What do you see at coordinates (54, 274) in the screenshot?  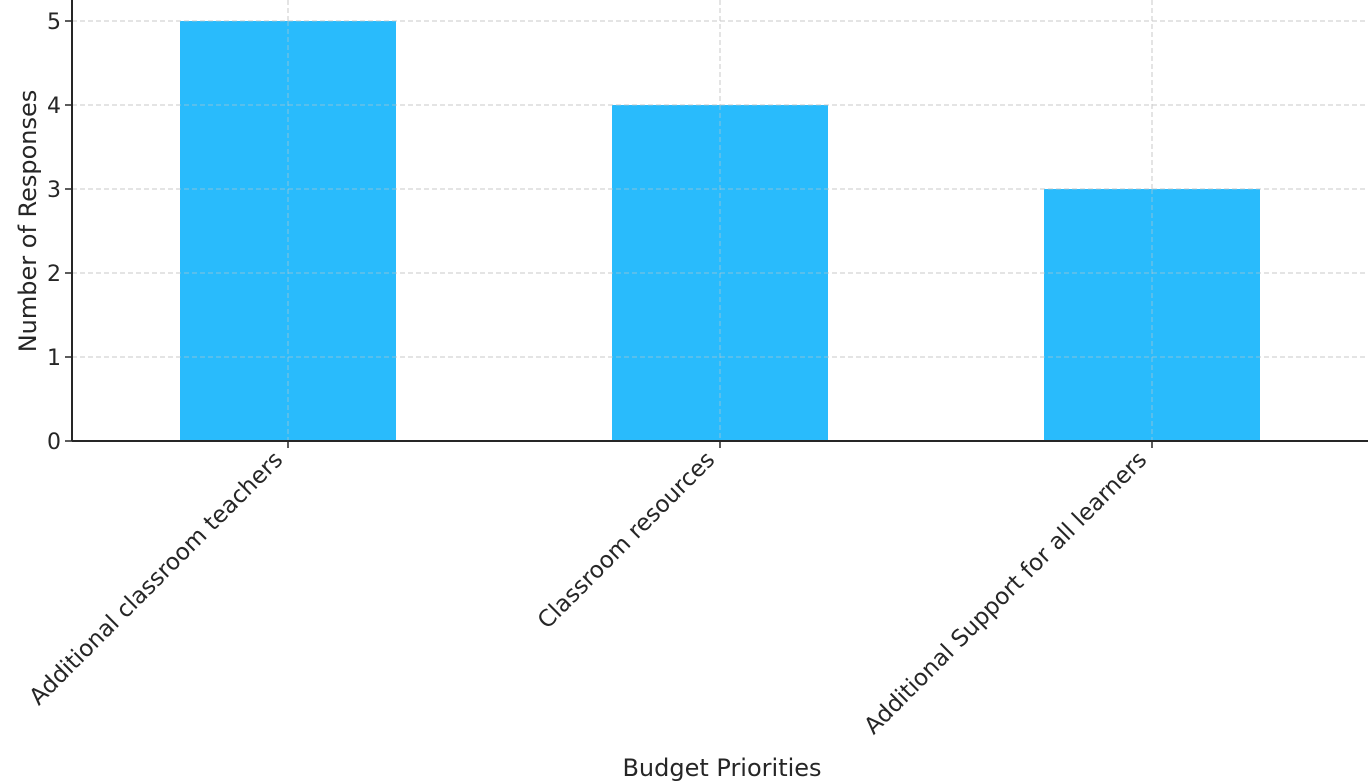 I see `y-tick-label: 2` at bounding box center [54, 274].